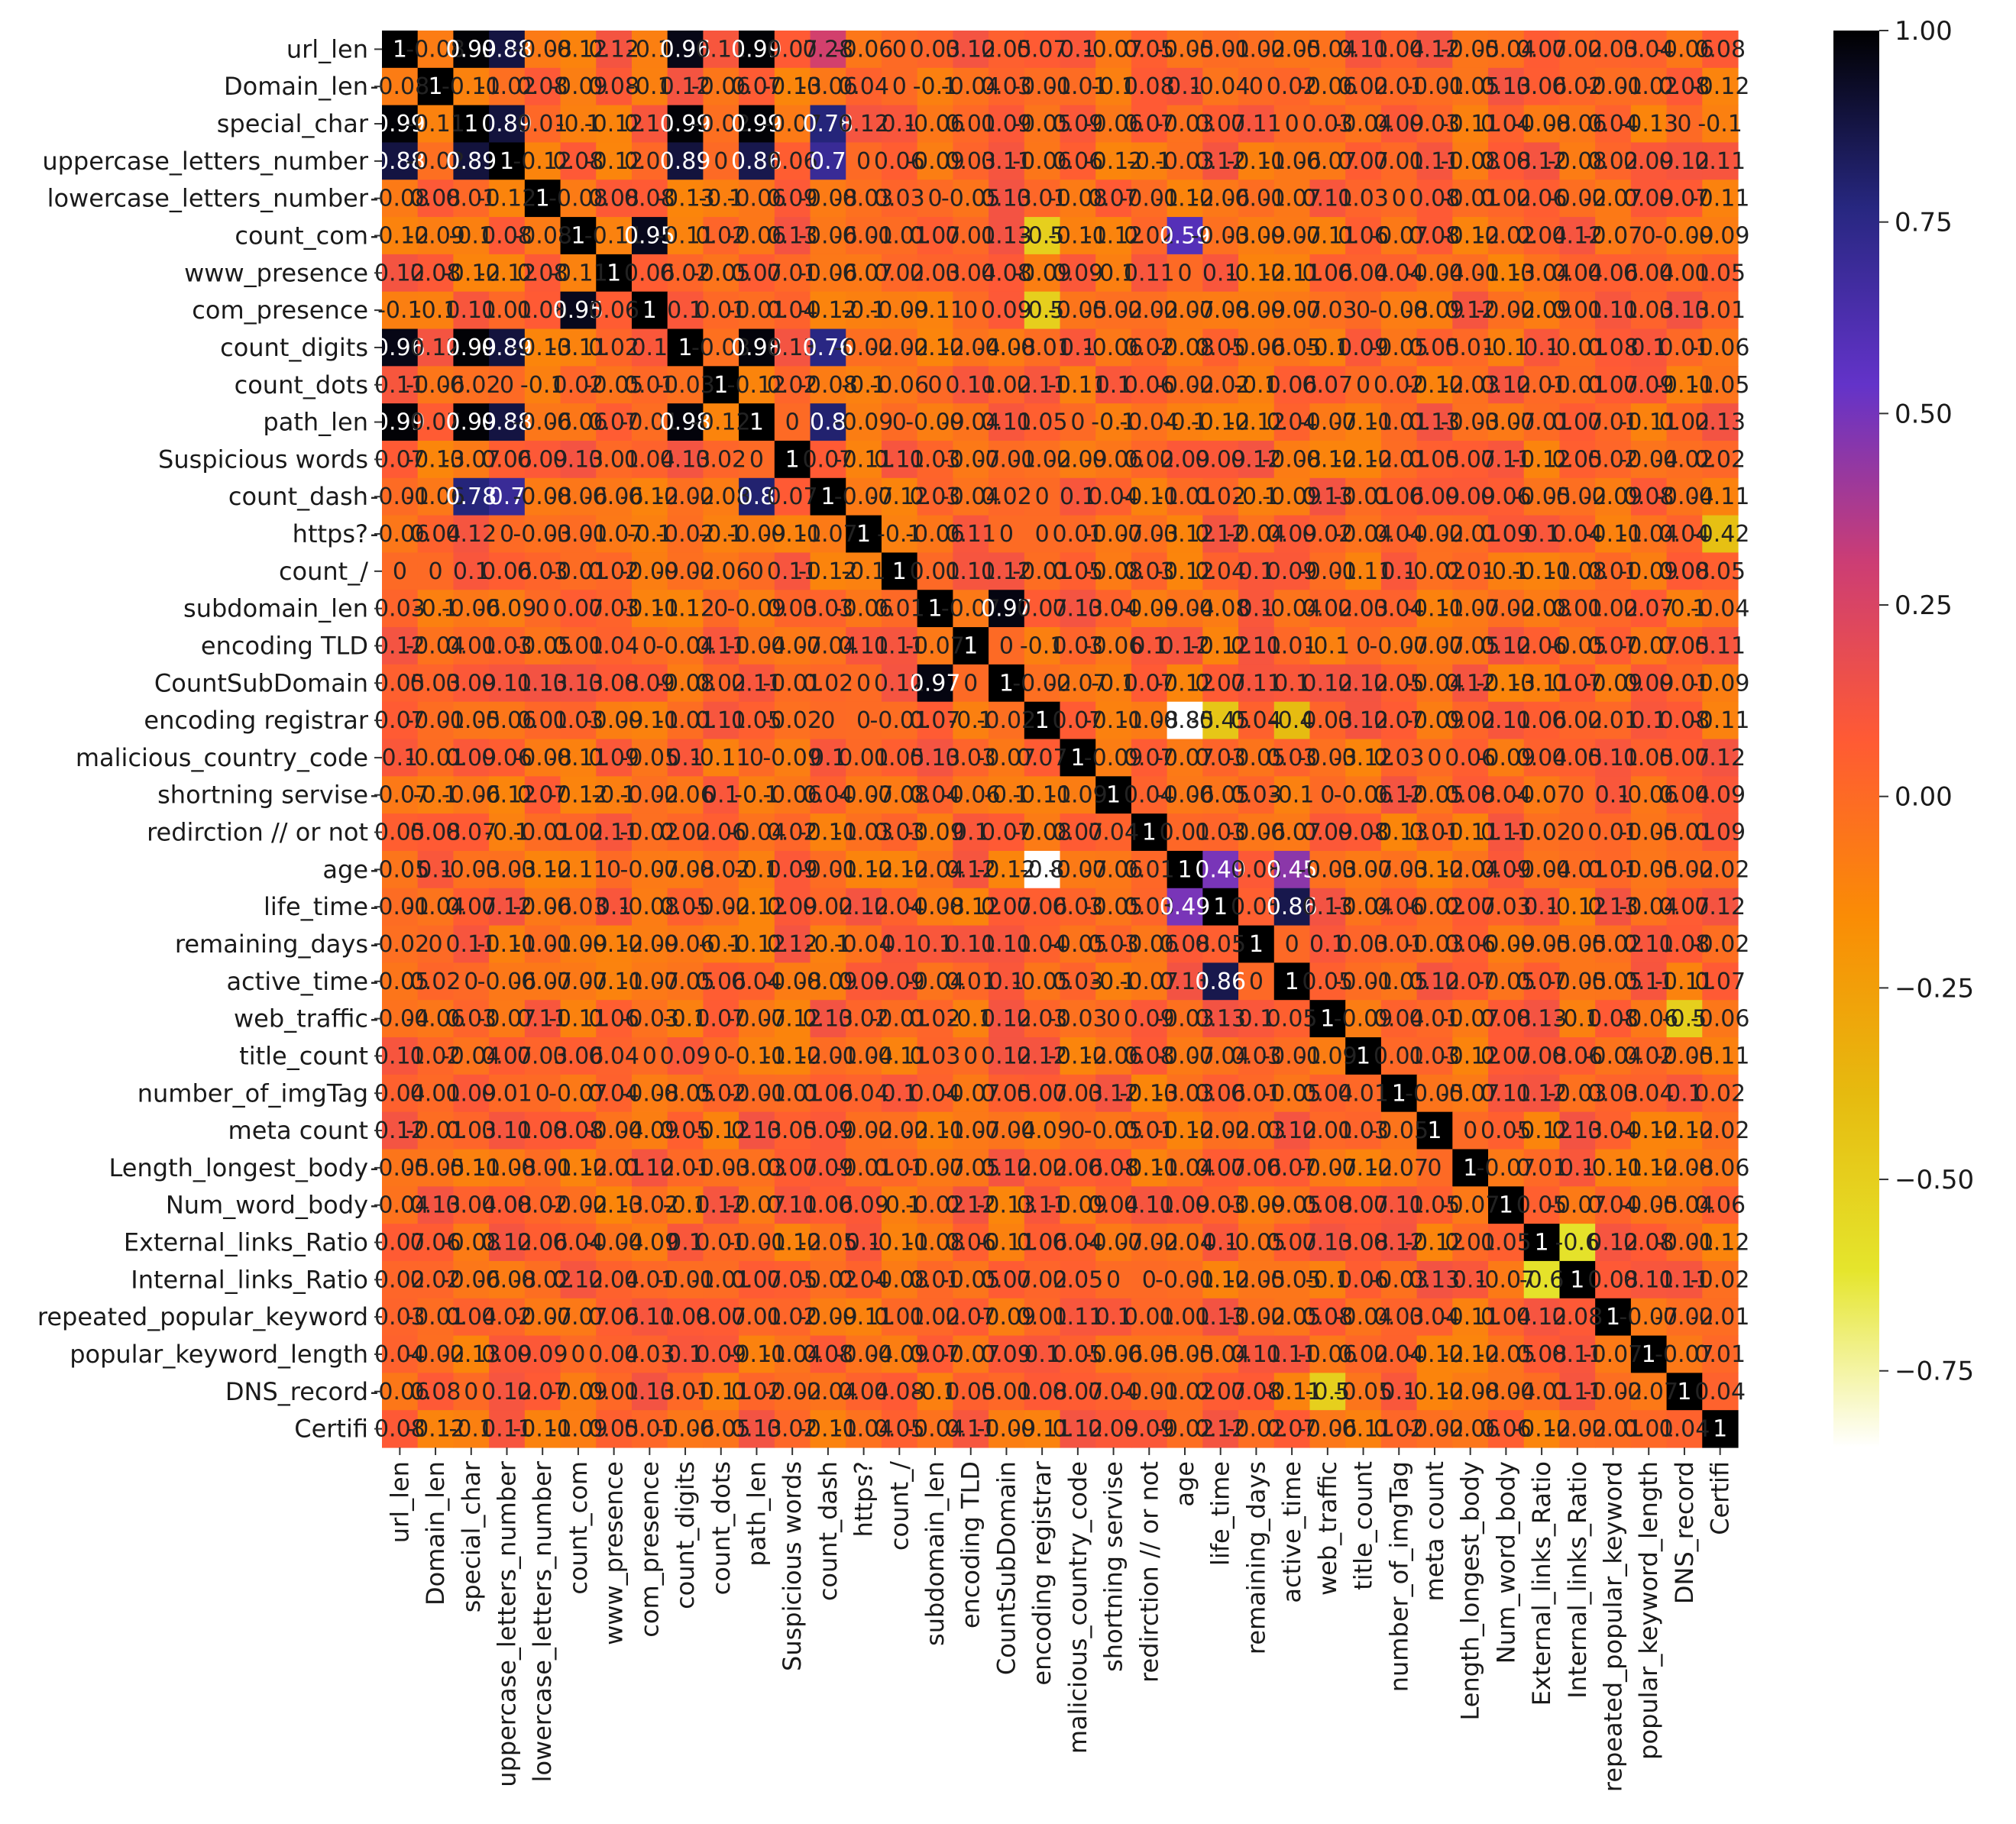 Image resolution: width=2016 pixels, height=1824 pixels. I want to click on y-tick-label: age, so click(345, 869).